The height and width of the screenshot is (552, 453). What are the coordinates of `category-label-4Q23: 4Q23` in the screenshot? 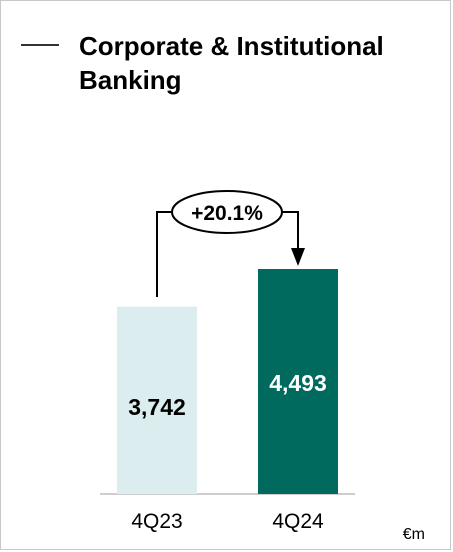 It's located at (156, 521).